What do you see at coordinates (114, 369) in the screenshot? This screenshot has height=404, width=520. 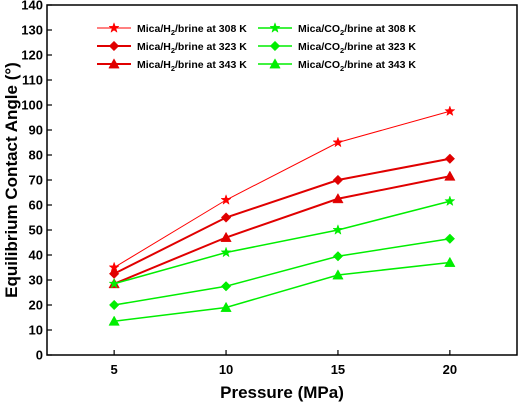 I see `x-tick-label: 5` at bounding box center [114, 369].